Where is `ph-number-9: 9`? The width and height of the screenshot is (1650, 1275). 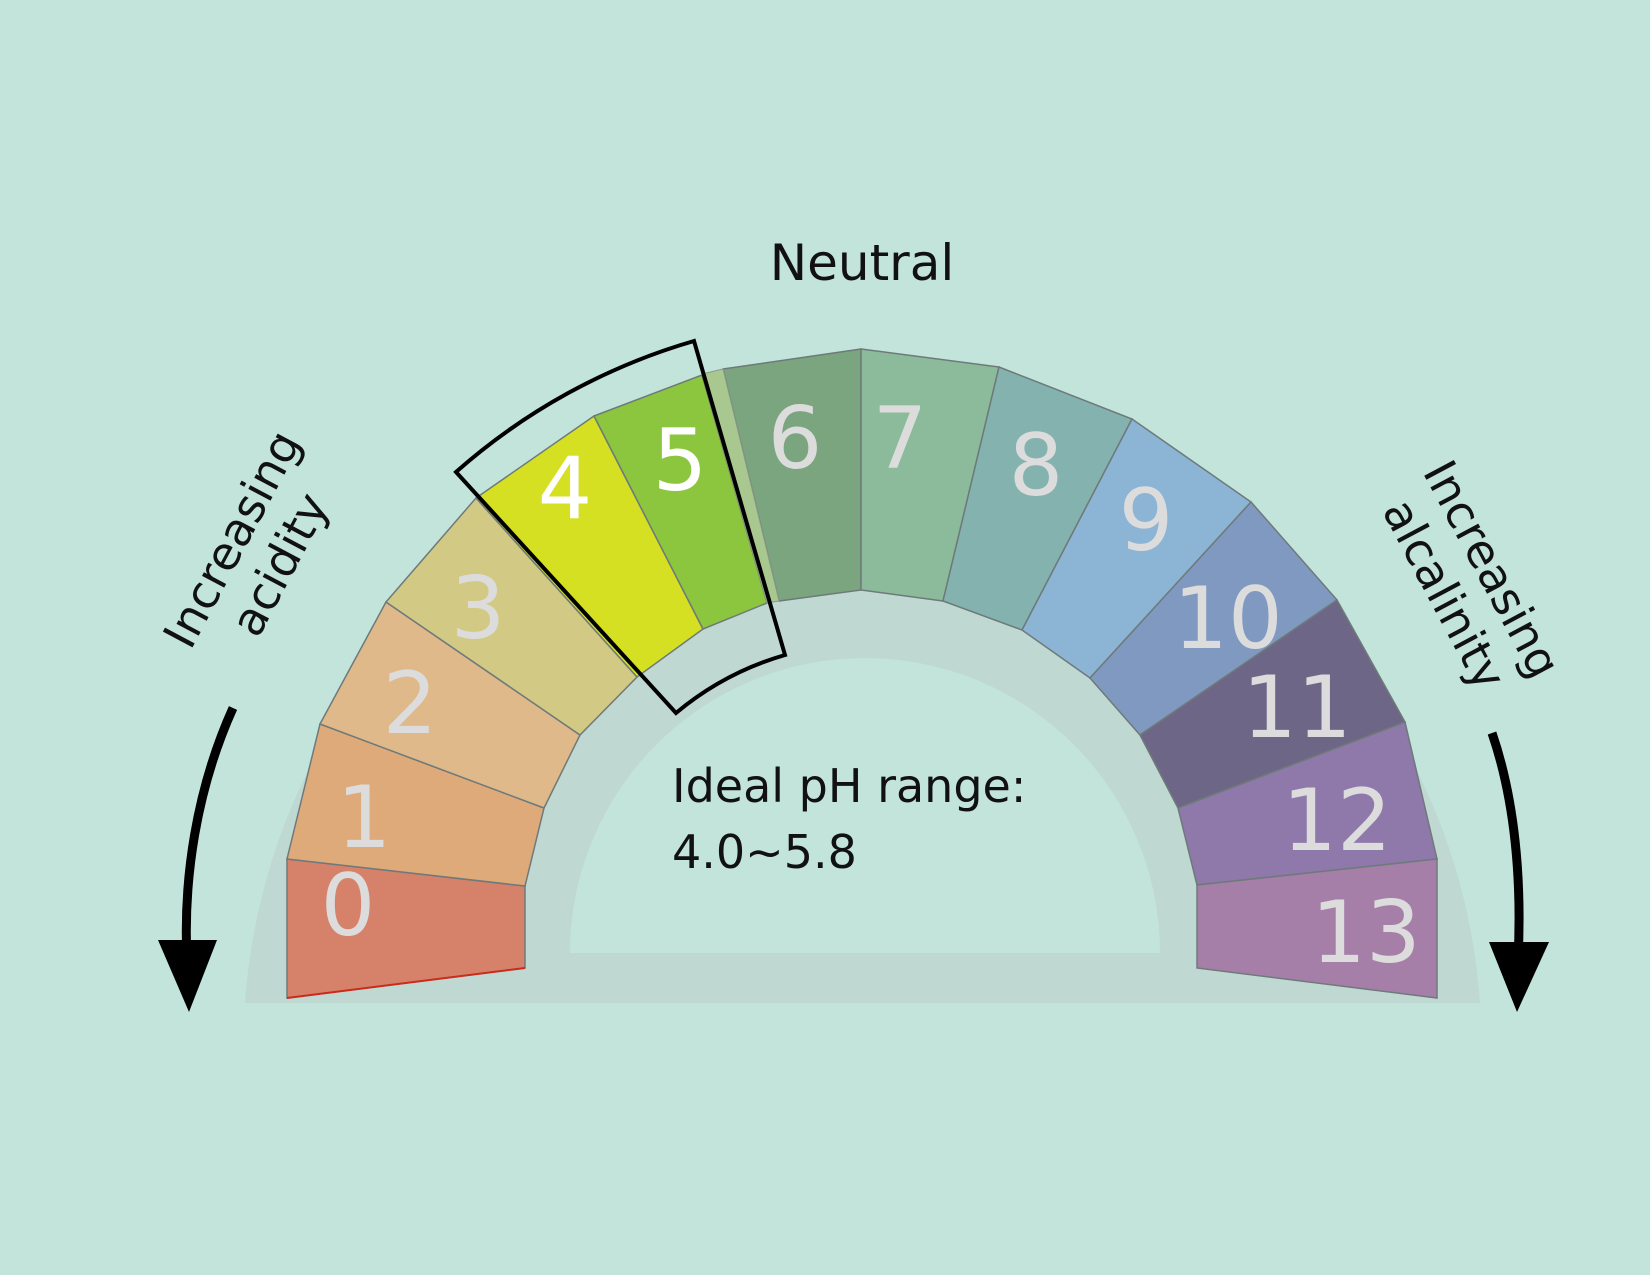
ph-number-9: 9 is located at coordinates (1146, 521).